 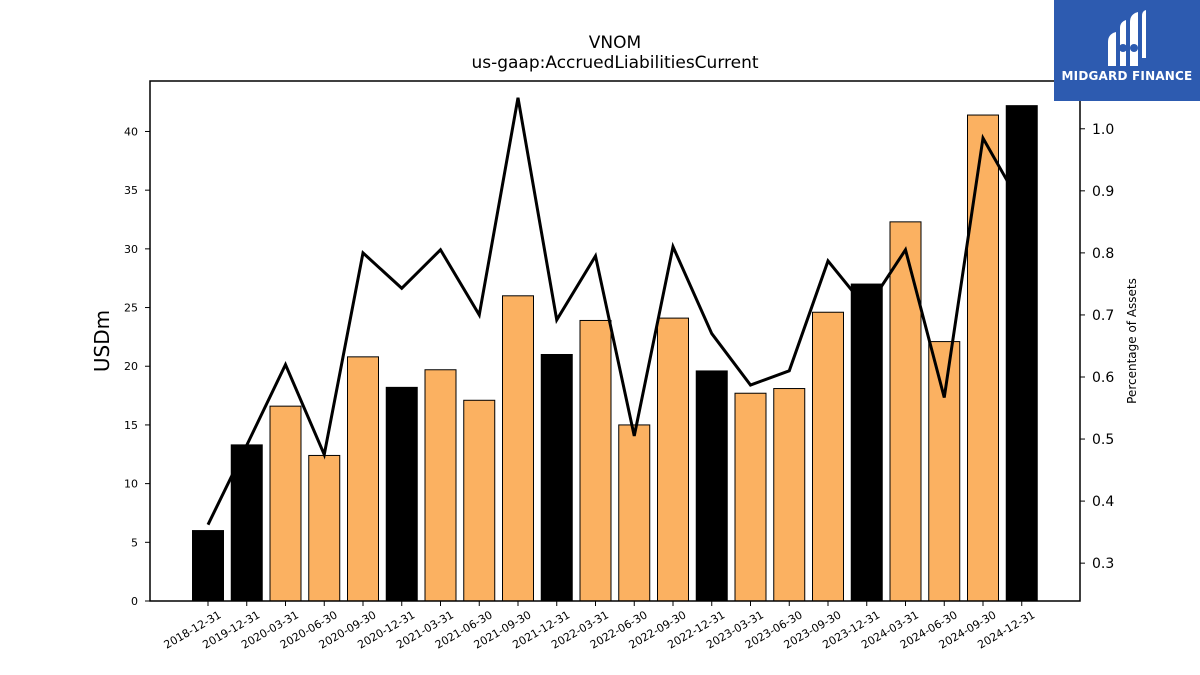 I want to click on chart-title: VNOM, so click(x=615, y=43).